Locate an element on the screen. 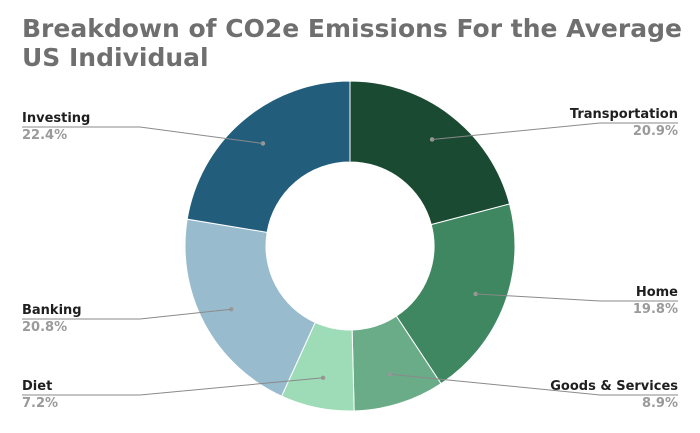 The image size is (700, 433). leader-line-banking is located at coordinates (127, 314).